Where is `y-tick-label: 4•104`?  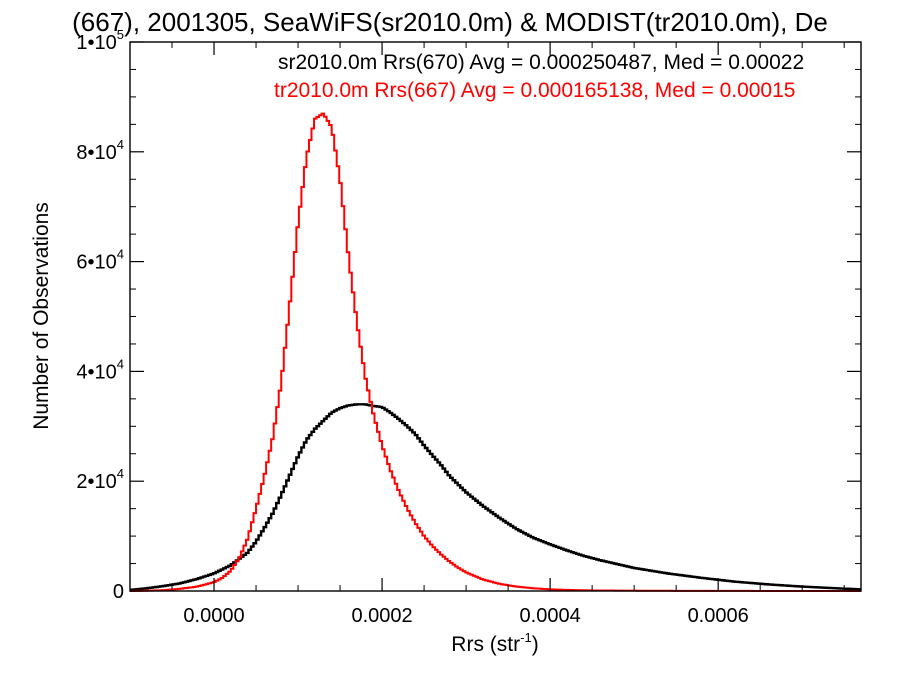
y-tick-label: 4•104 is located at coordinates (100, 369).